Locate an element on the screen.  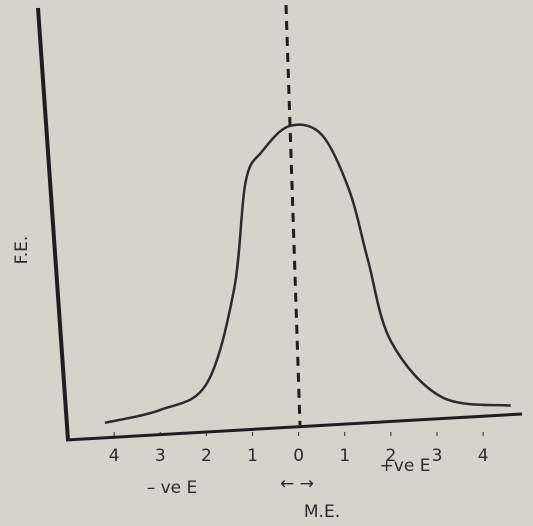
annotation: +ve E is located at coordinates (405, 466).